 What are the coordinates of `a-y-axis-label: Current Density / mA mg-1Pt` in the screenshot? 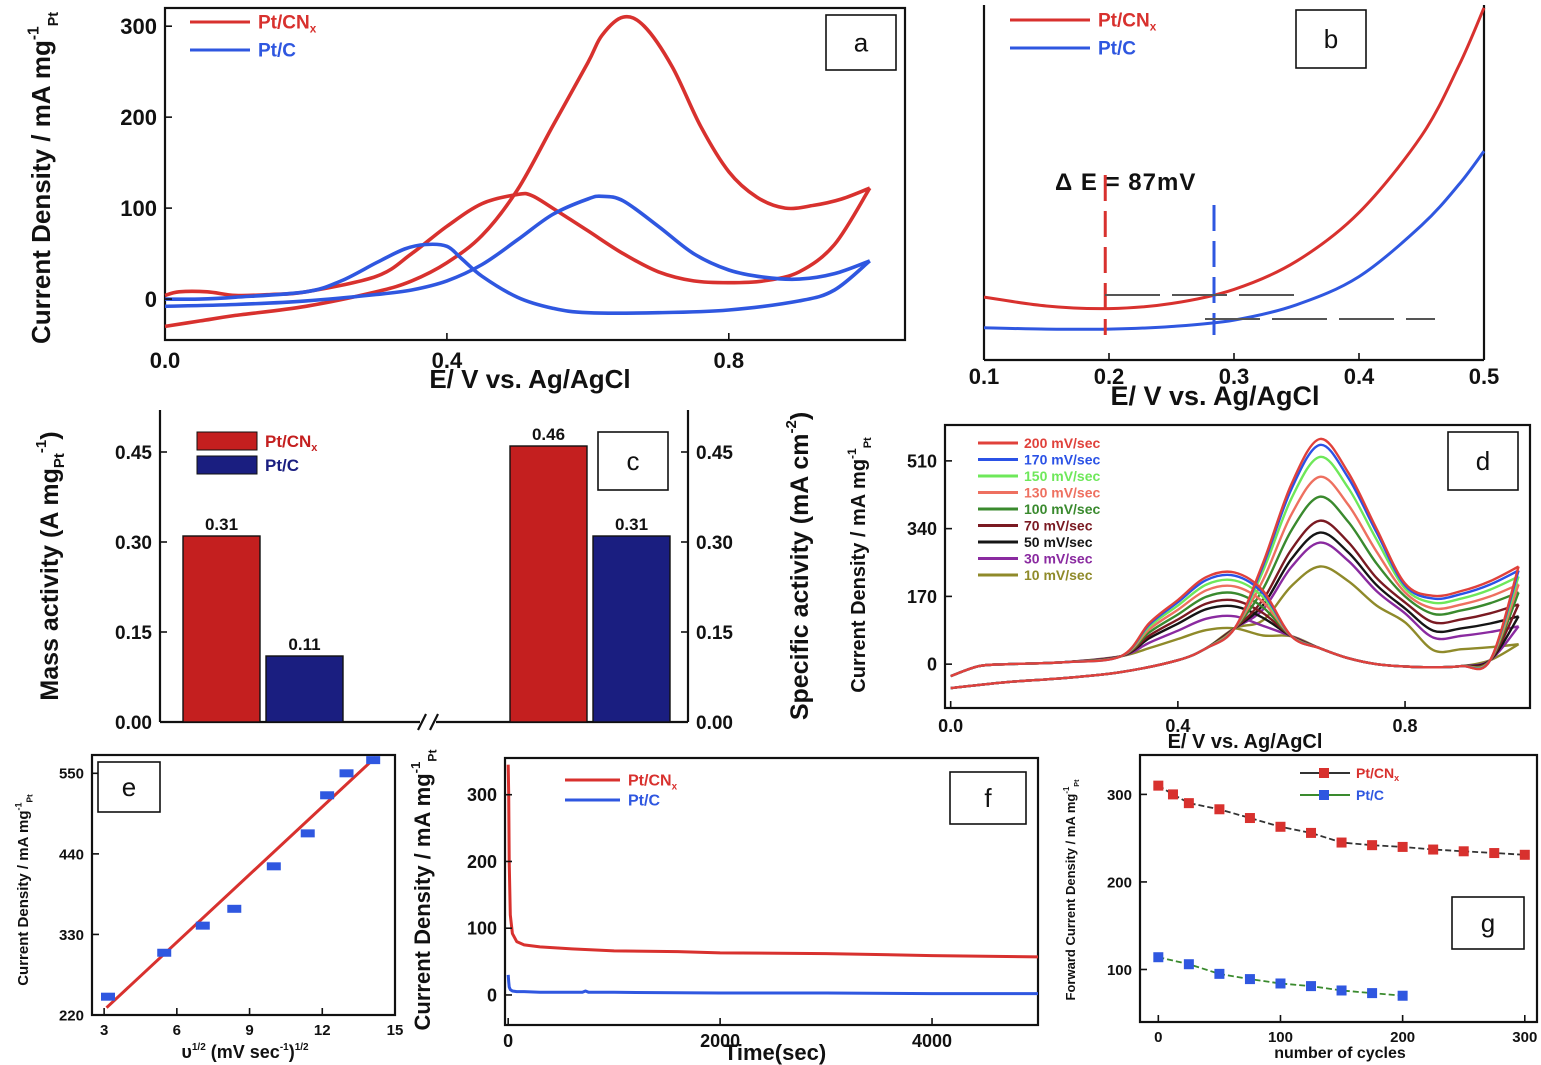 It's located at (43, 178).